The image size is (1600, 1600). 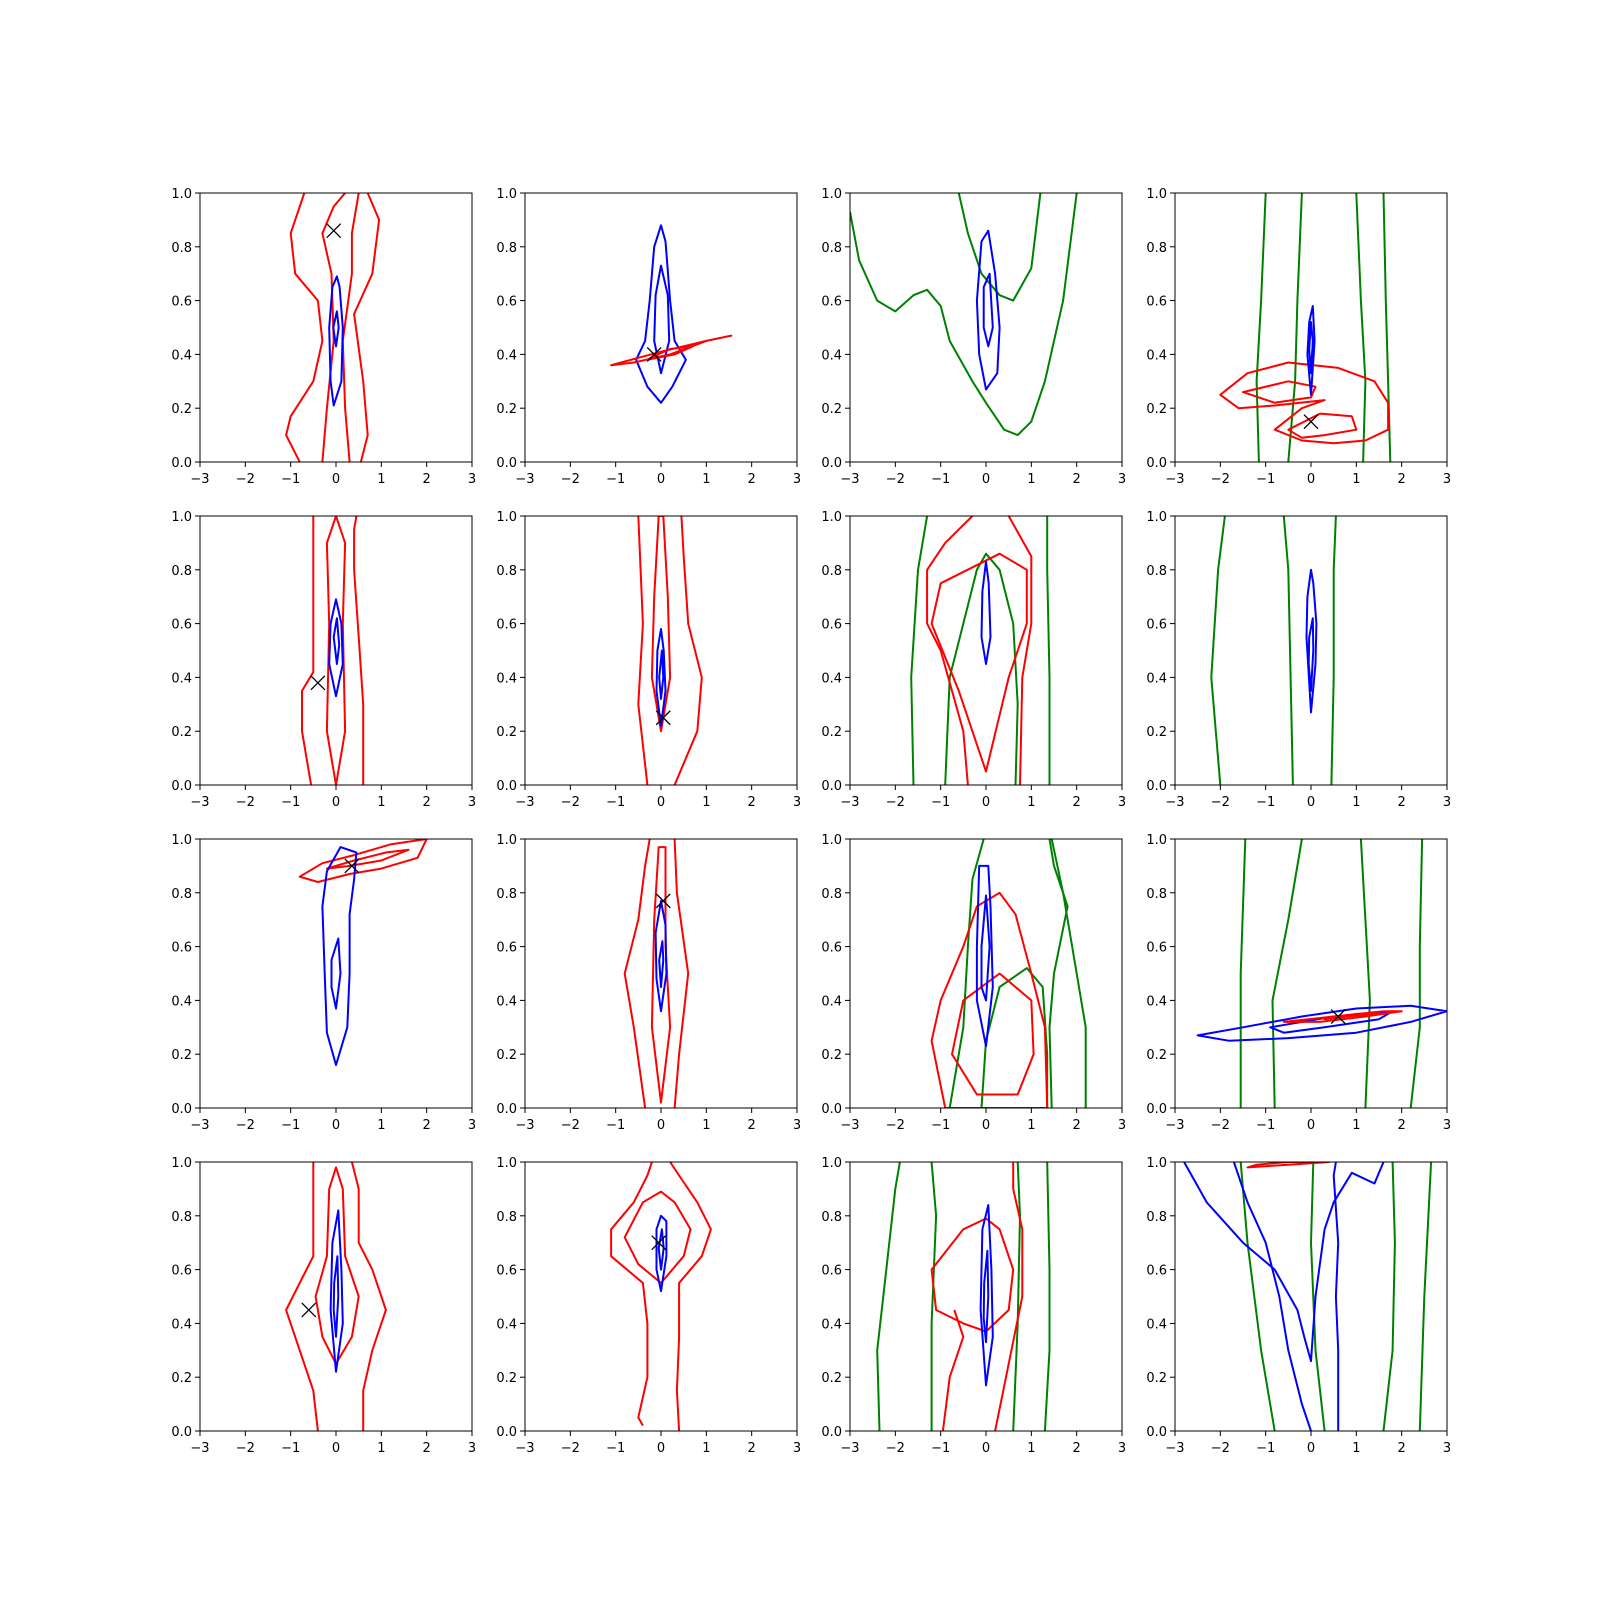 What do you see at coordinates (648, 1306) in the screenshot?
I see `subplot-14: −3 −2 −1 0 1 2 3 0.0 0.2 0.4 0.6 0.8 1.0` at bounding box center [648, 1306].